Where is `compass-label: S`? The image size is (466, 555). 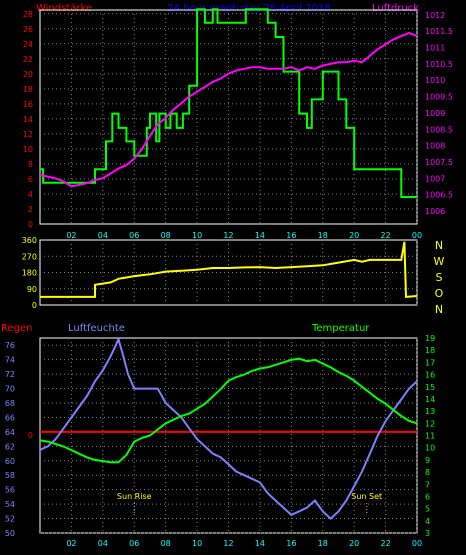 compass-label: S is located at coordinates (439, 277).